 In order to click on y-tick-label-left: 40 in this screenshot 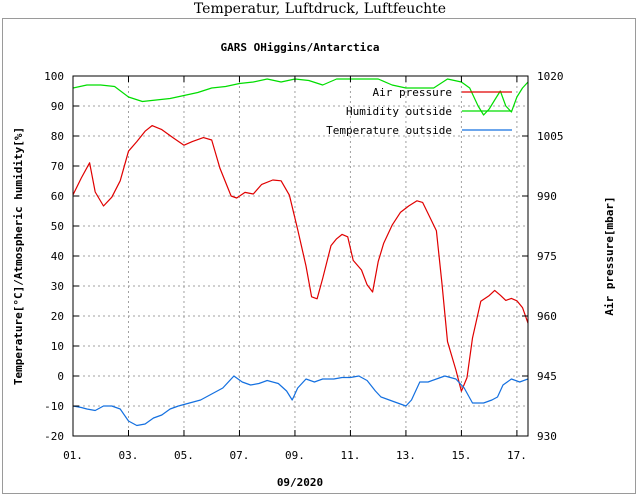, I will do `click(57, 256)`.